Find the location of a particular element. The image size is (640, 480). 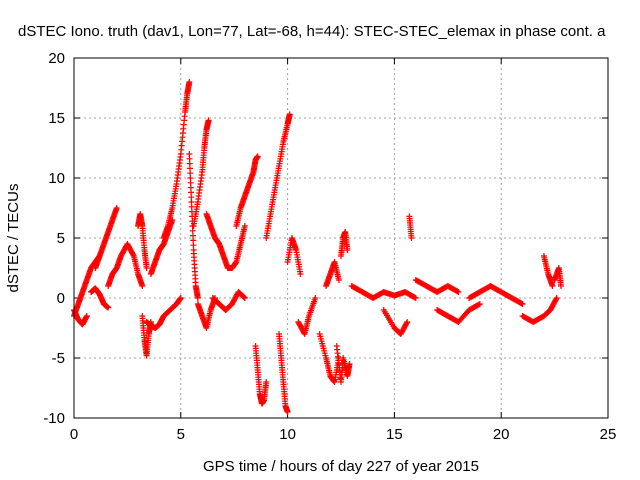

y-tick-label: 15 is located at coordinates (56, 118).